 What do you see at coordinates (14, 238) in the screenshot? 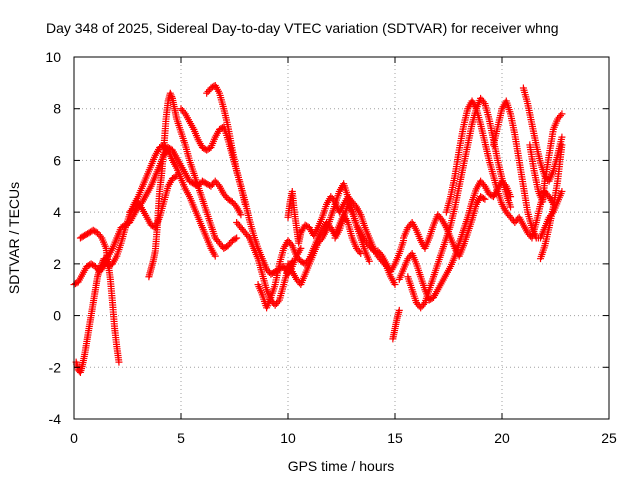
I see `y-axis-label: SDTVAR / TECUs` at bounding box center [14, 238].